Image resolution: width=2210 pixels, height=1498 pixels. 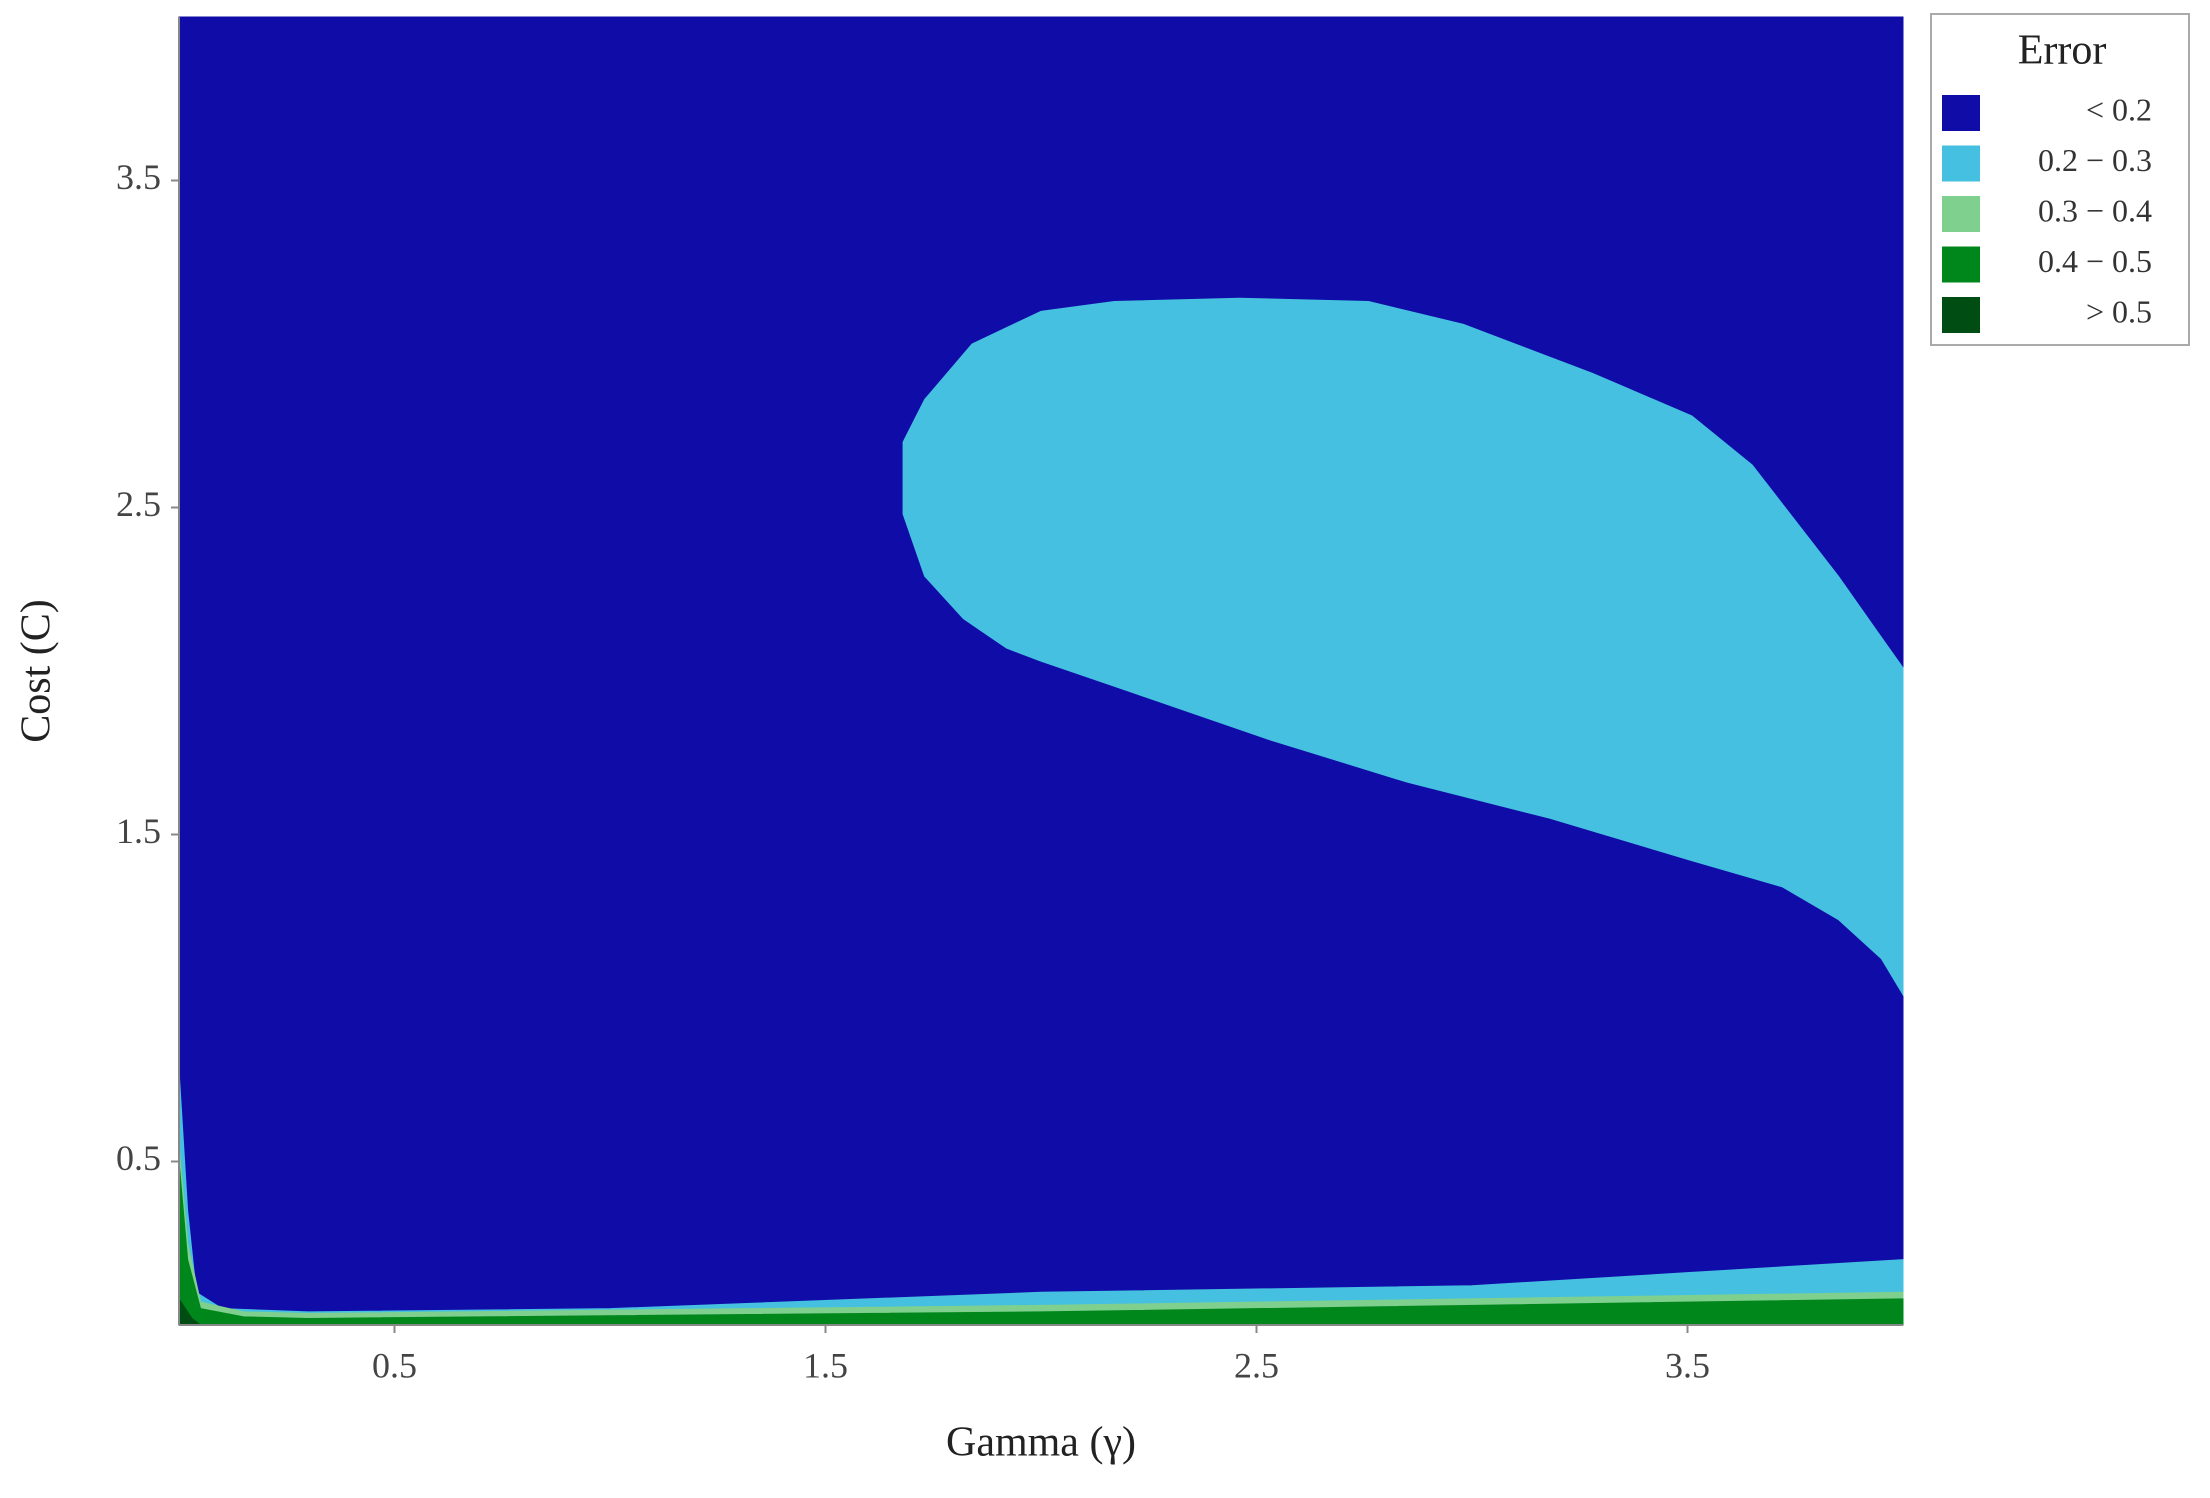 What do you see at coordinates (1041, 1443) in the screenshot?
I see `x-axis-title: Gamma (γ)` at bounding box center [1041, 1443].